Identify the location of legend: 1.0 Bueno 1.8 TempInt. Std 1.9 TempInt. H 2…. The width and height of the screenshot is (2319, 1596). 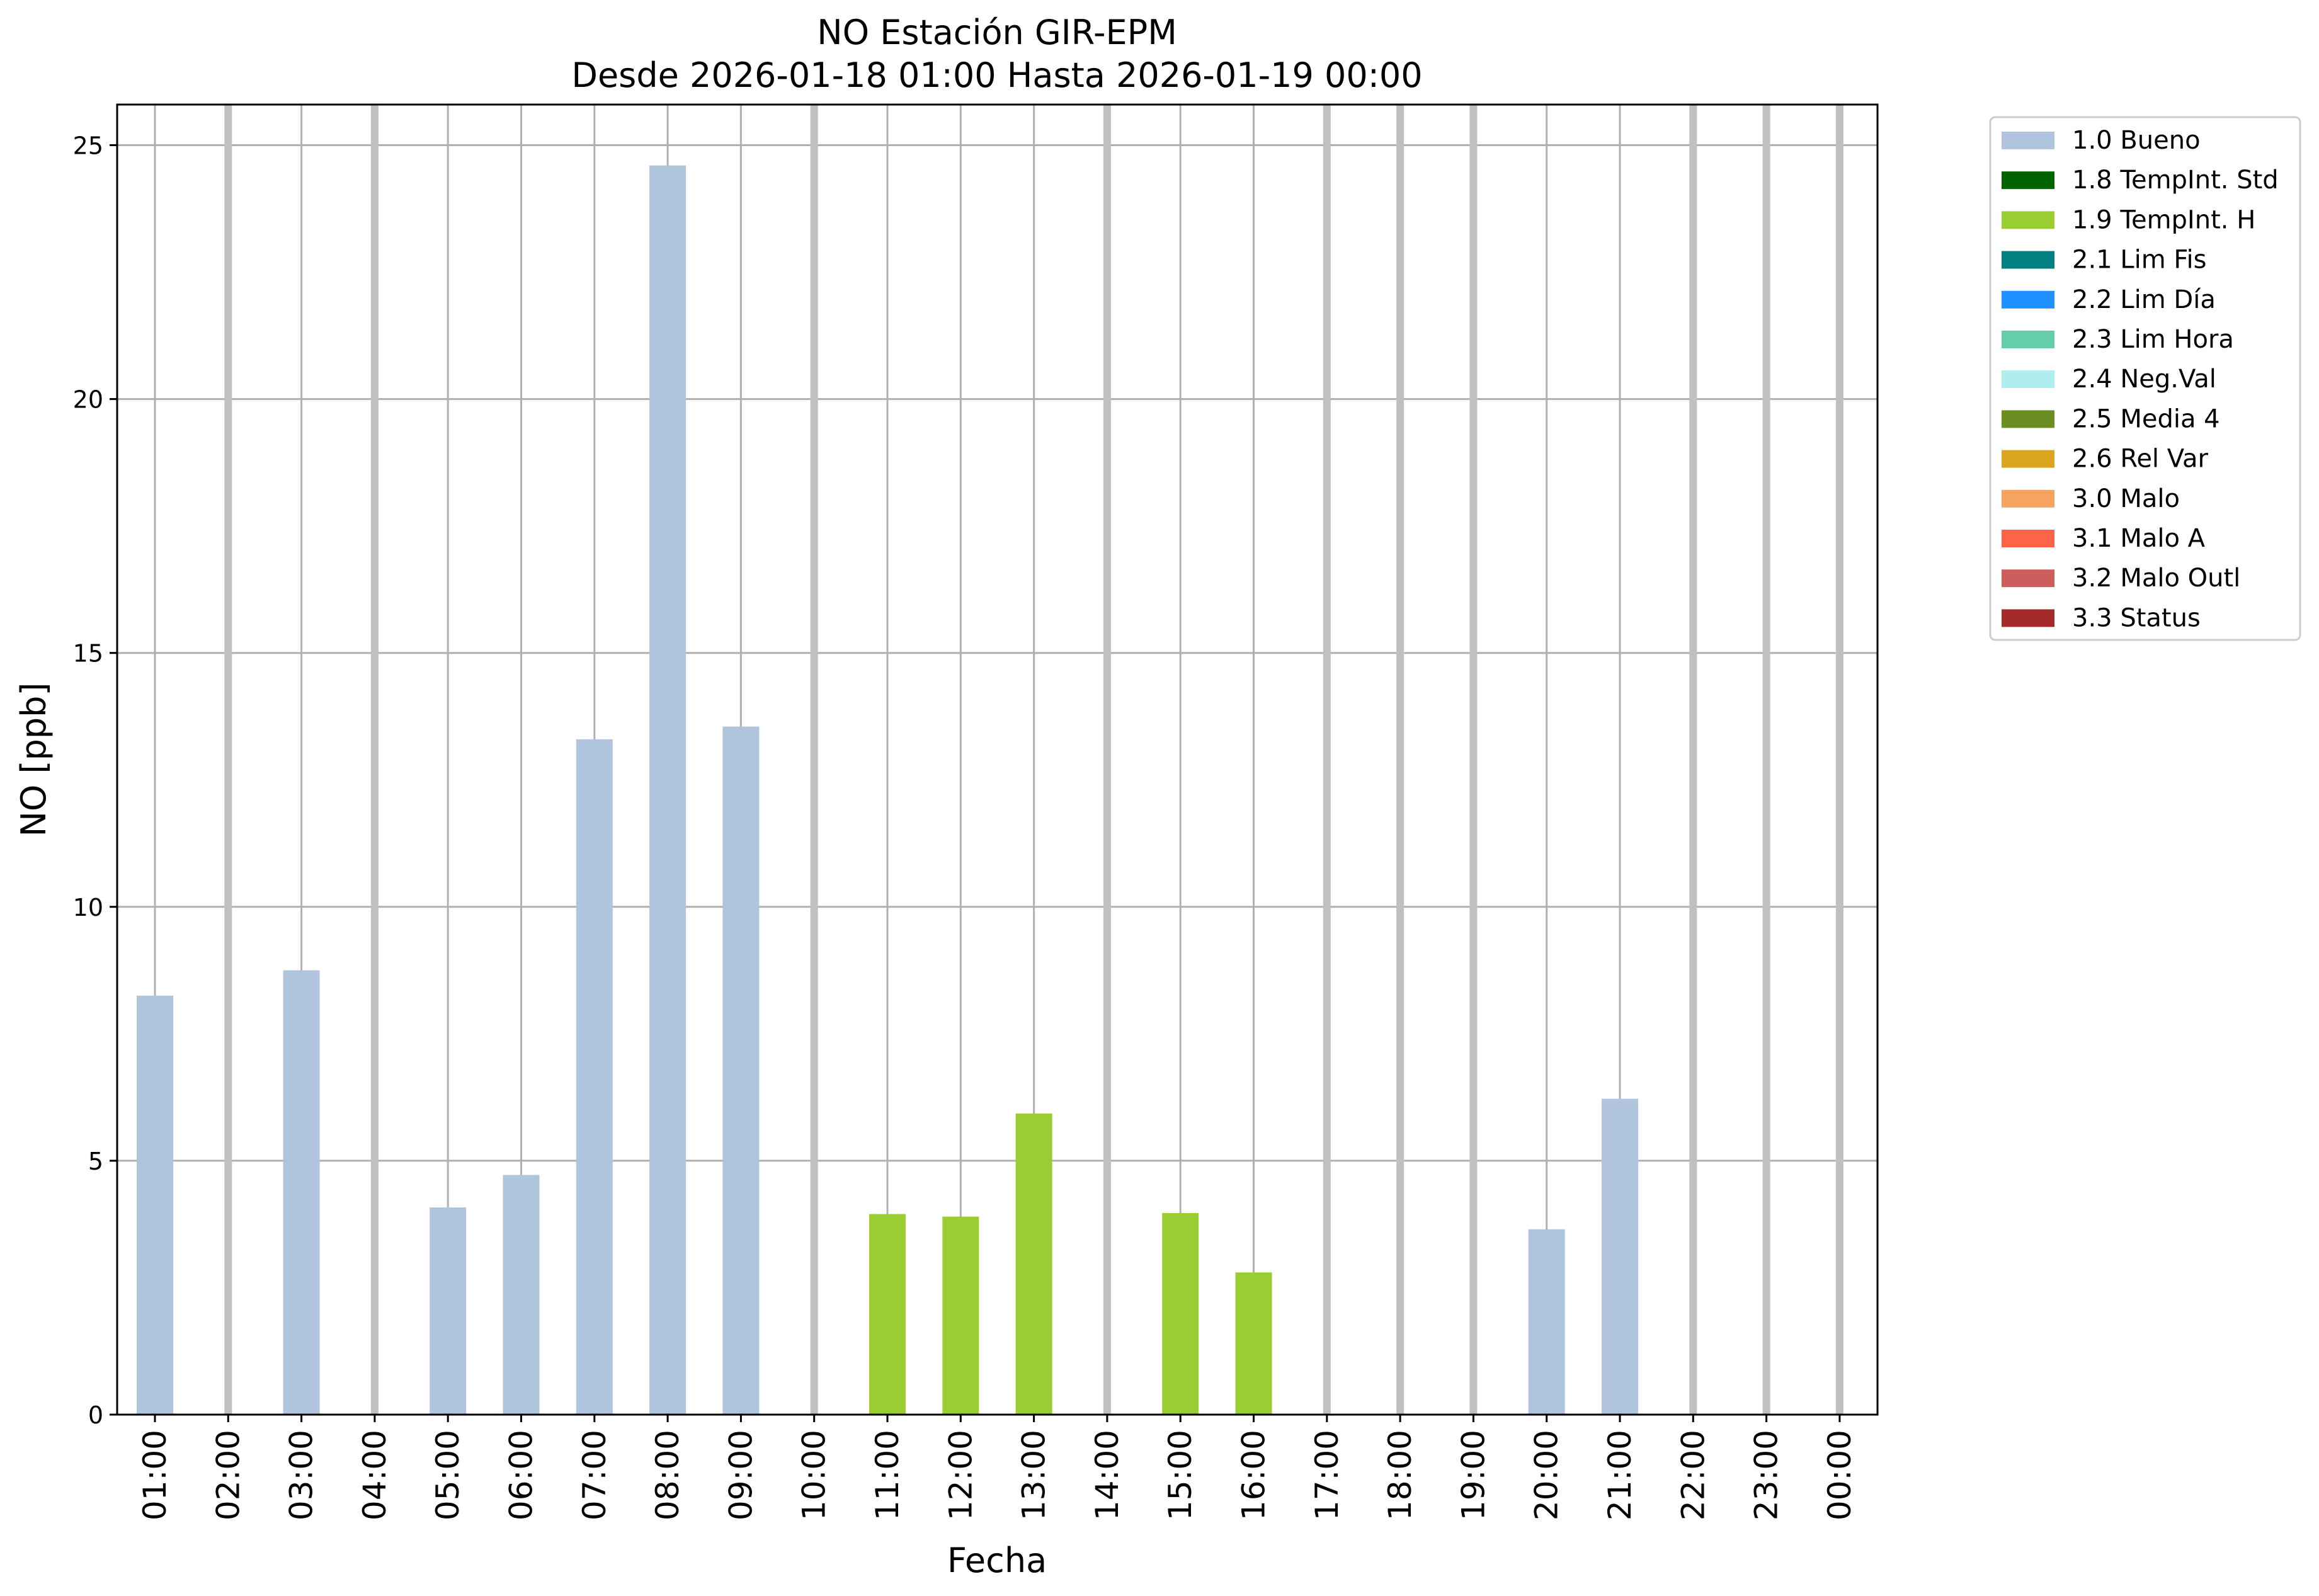
(2145, 378).